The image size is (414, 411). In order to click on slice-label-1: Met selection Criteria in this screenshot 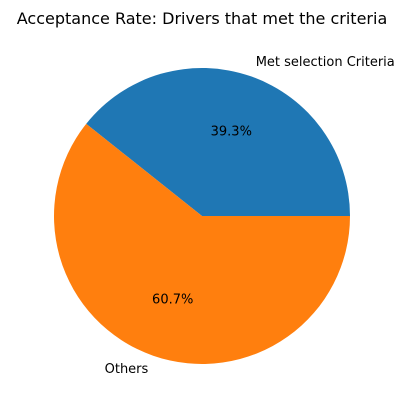, I will do `click(325, 62)`.